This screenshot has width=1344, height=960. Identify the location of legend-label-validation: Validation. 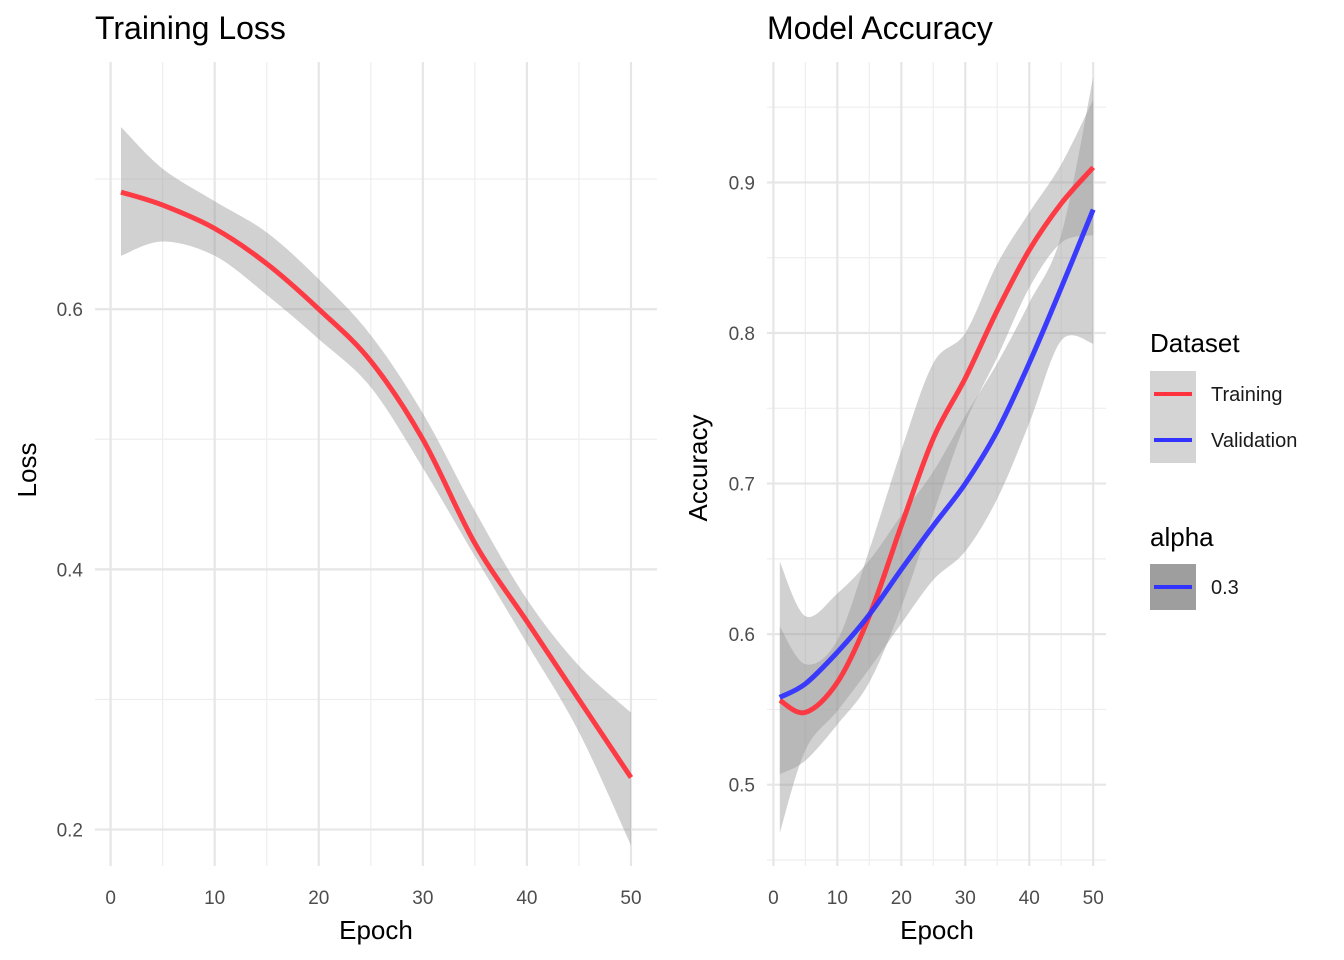
(1254, 441).